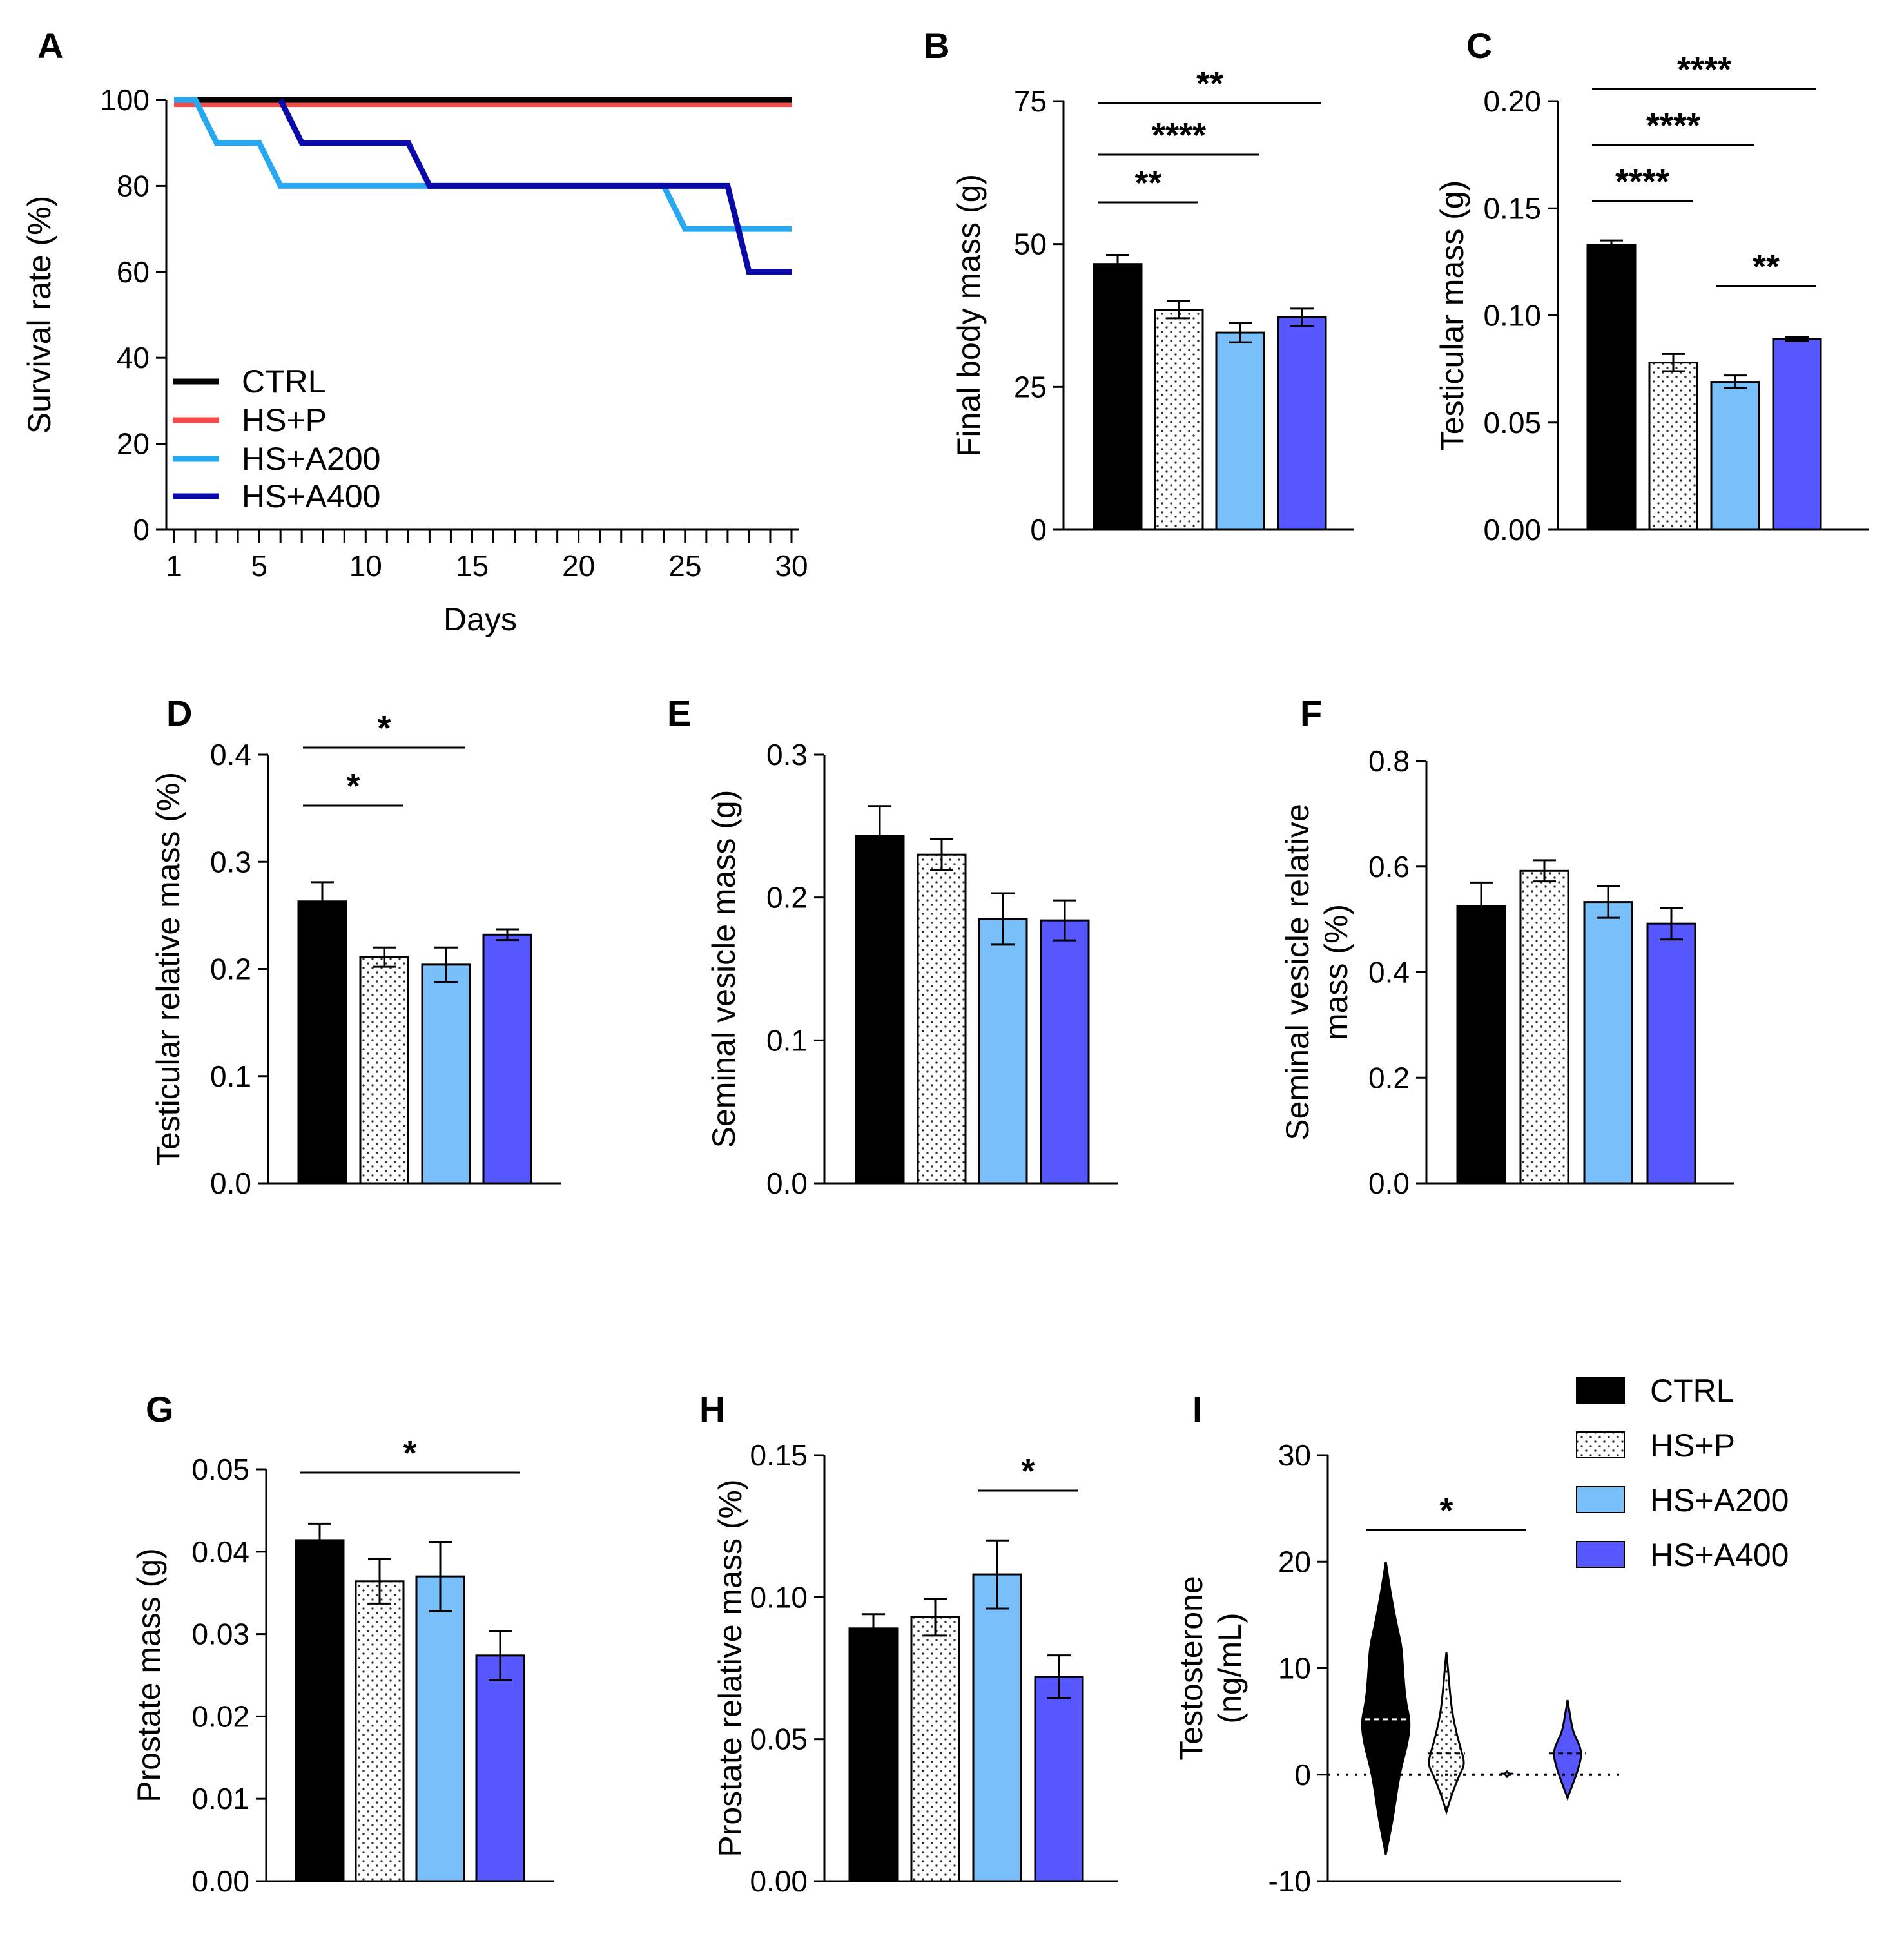 This screenshot has height=1934, width=1904. Describe the element at coordinates (791, 566) in the screenshot. I see `x-tick-label: 30` at that location.